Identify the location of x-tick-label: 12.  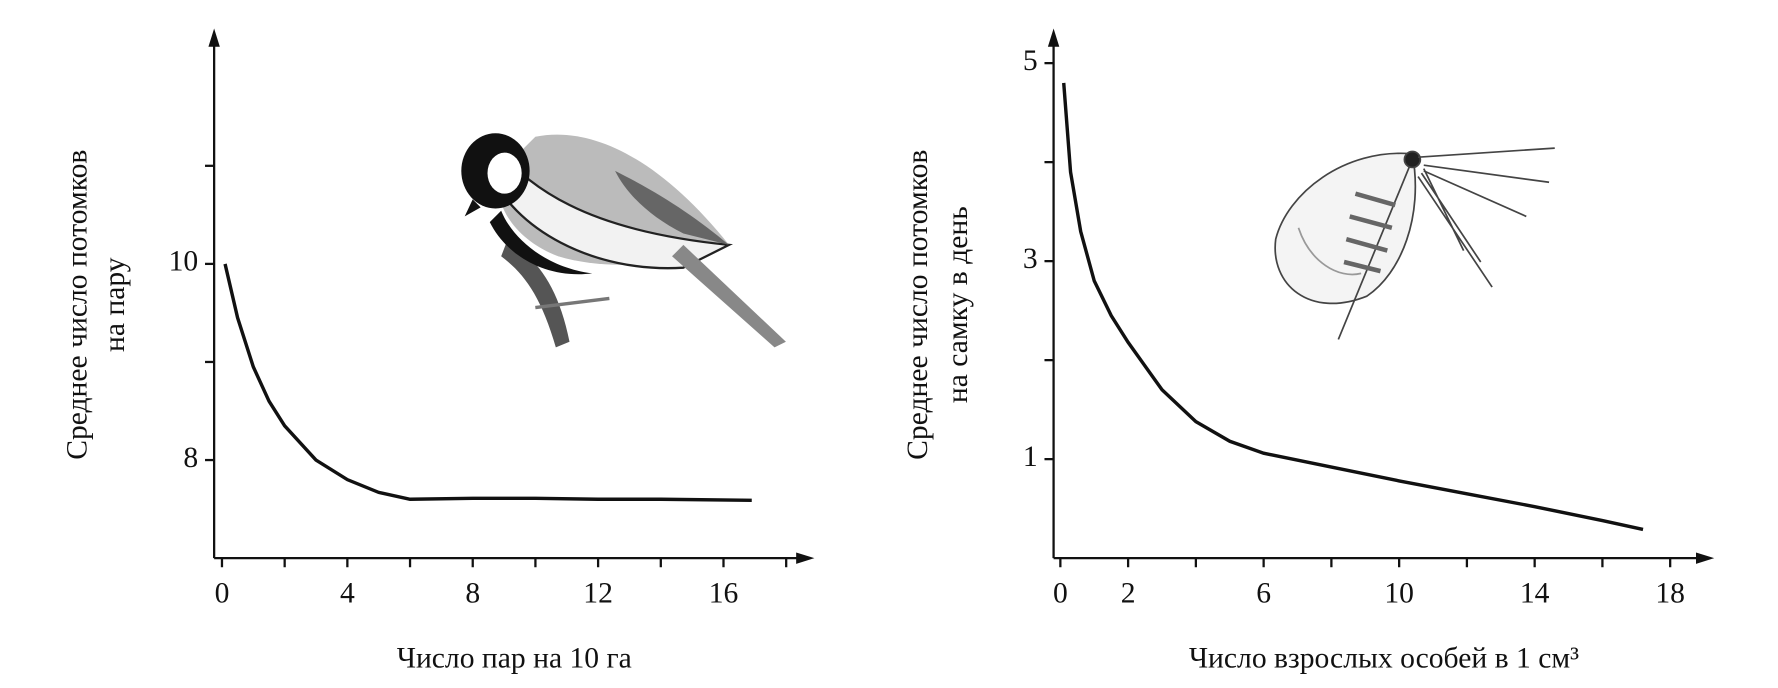
(598, 594).